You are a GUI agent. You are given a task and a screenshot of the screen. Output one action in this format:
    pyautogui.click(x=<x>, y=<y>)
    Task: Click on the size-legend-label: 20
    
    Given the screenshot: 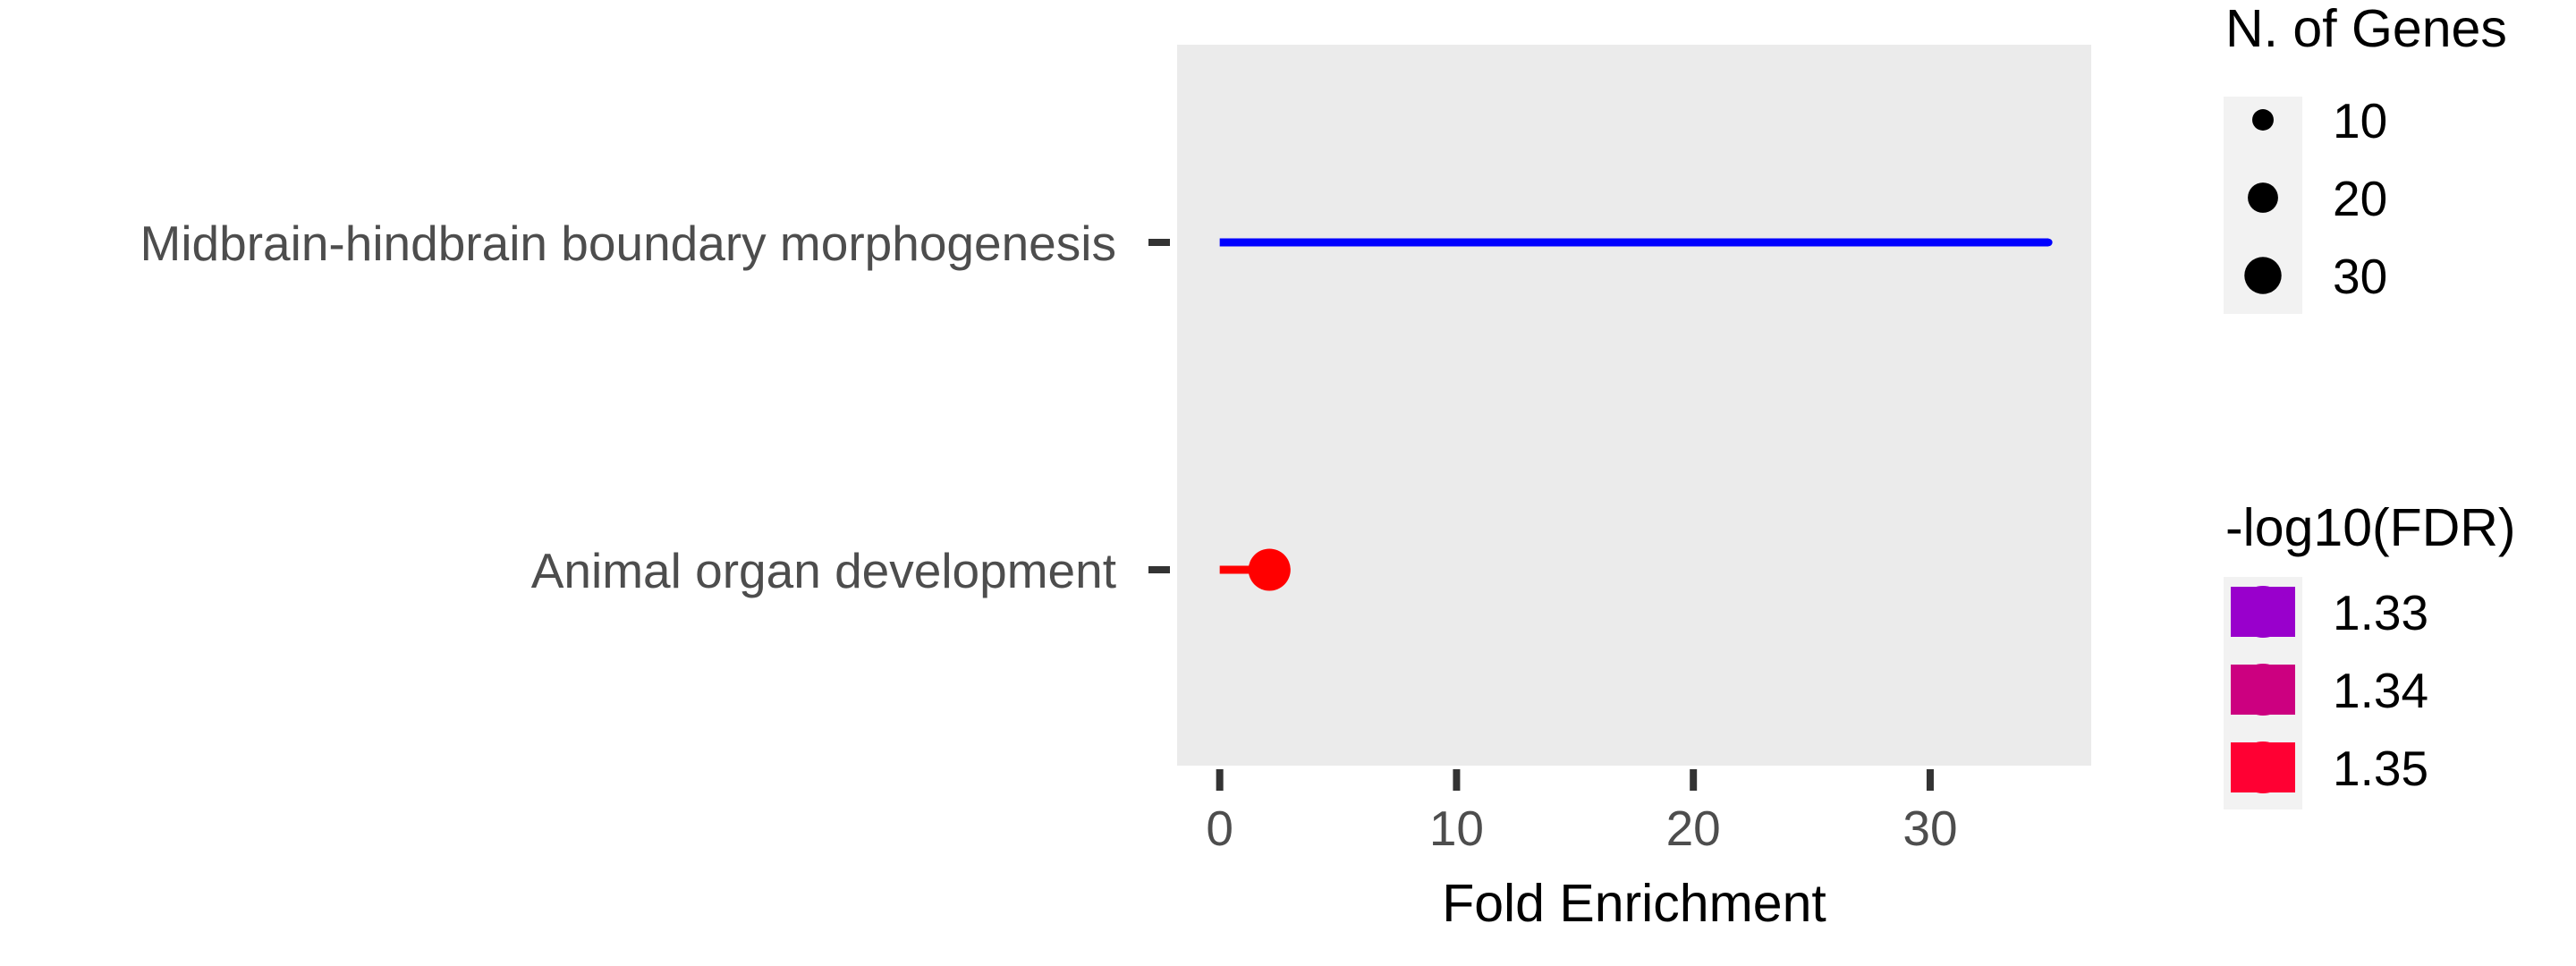 What is the action you would take?
    pyautogui.click(x=2360, y=198)
    